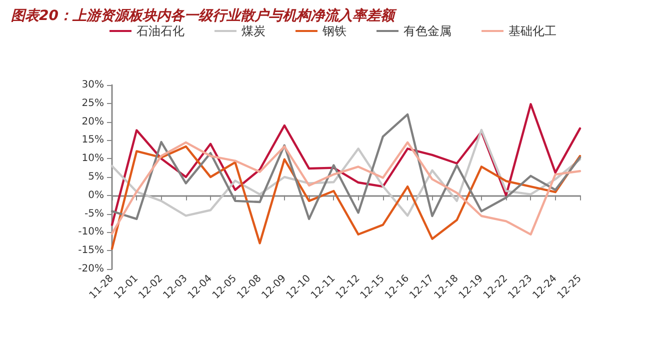 The width and height of the screenshot is (666, 338). What do you see at coordinates (94, 214) in the screenshot?
I see `y-tick-label: -5%` at bounding box center [94, 214].